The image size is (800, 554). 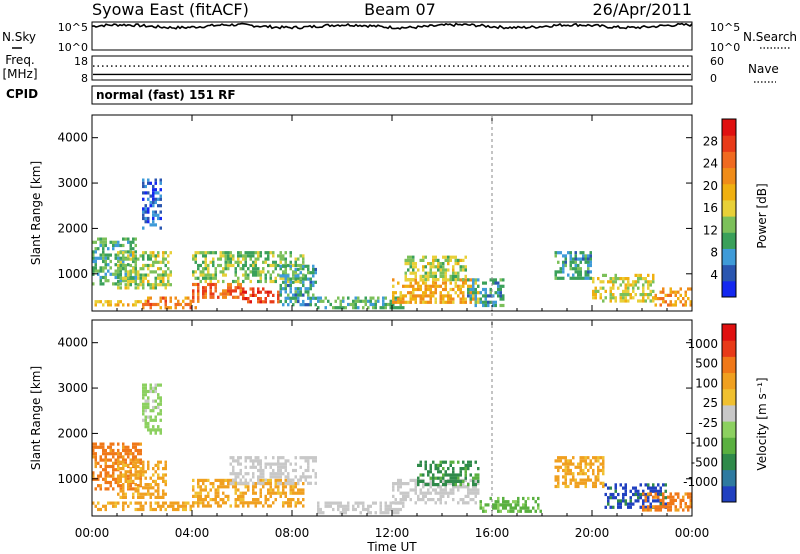 I want to click on colorbar-tick-label: 24, so click(x=710, y=164).